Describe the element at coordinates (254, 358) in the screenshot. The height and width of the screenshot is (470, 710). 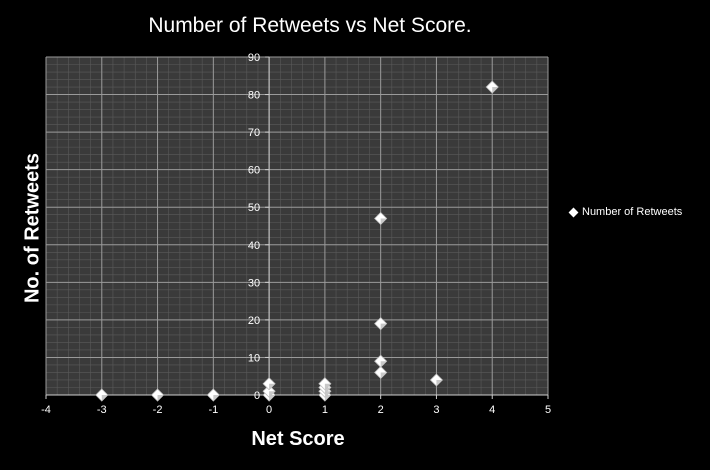
I see `y-tick-label: 10` at that location.